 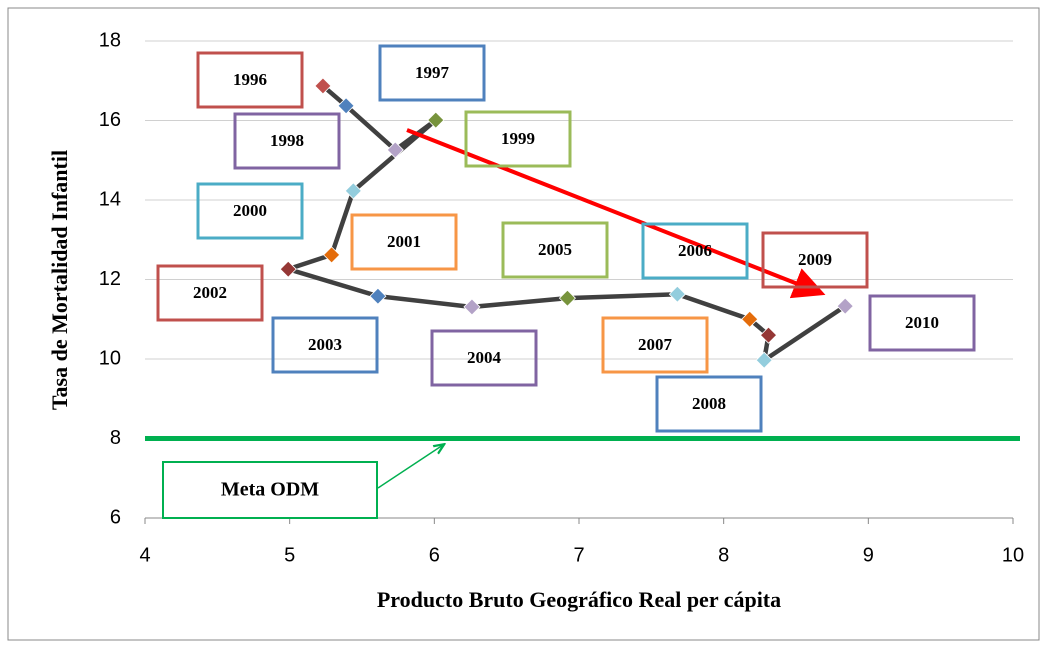 I want to click on year-label: 2010, so click(x=922, y=322).